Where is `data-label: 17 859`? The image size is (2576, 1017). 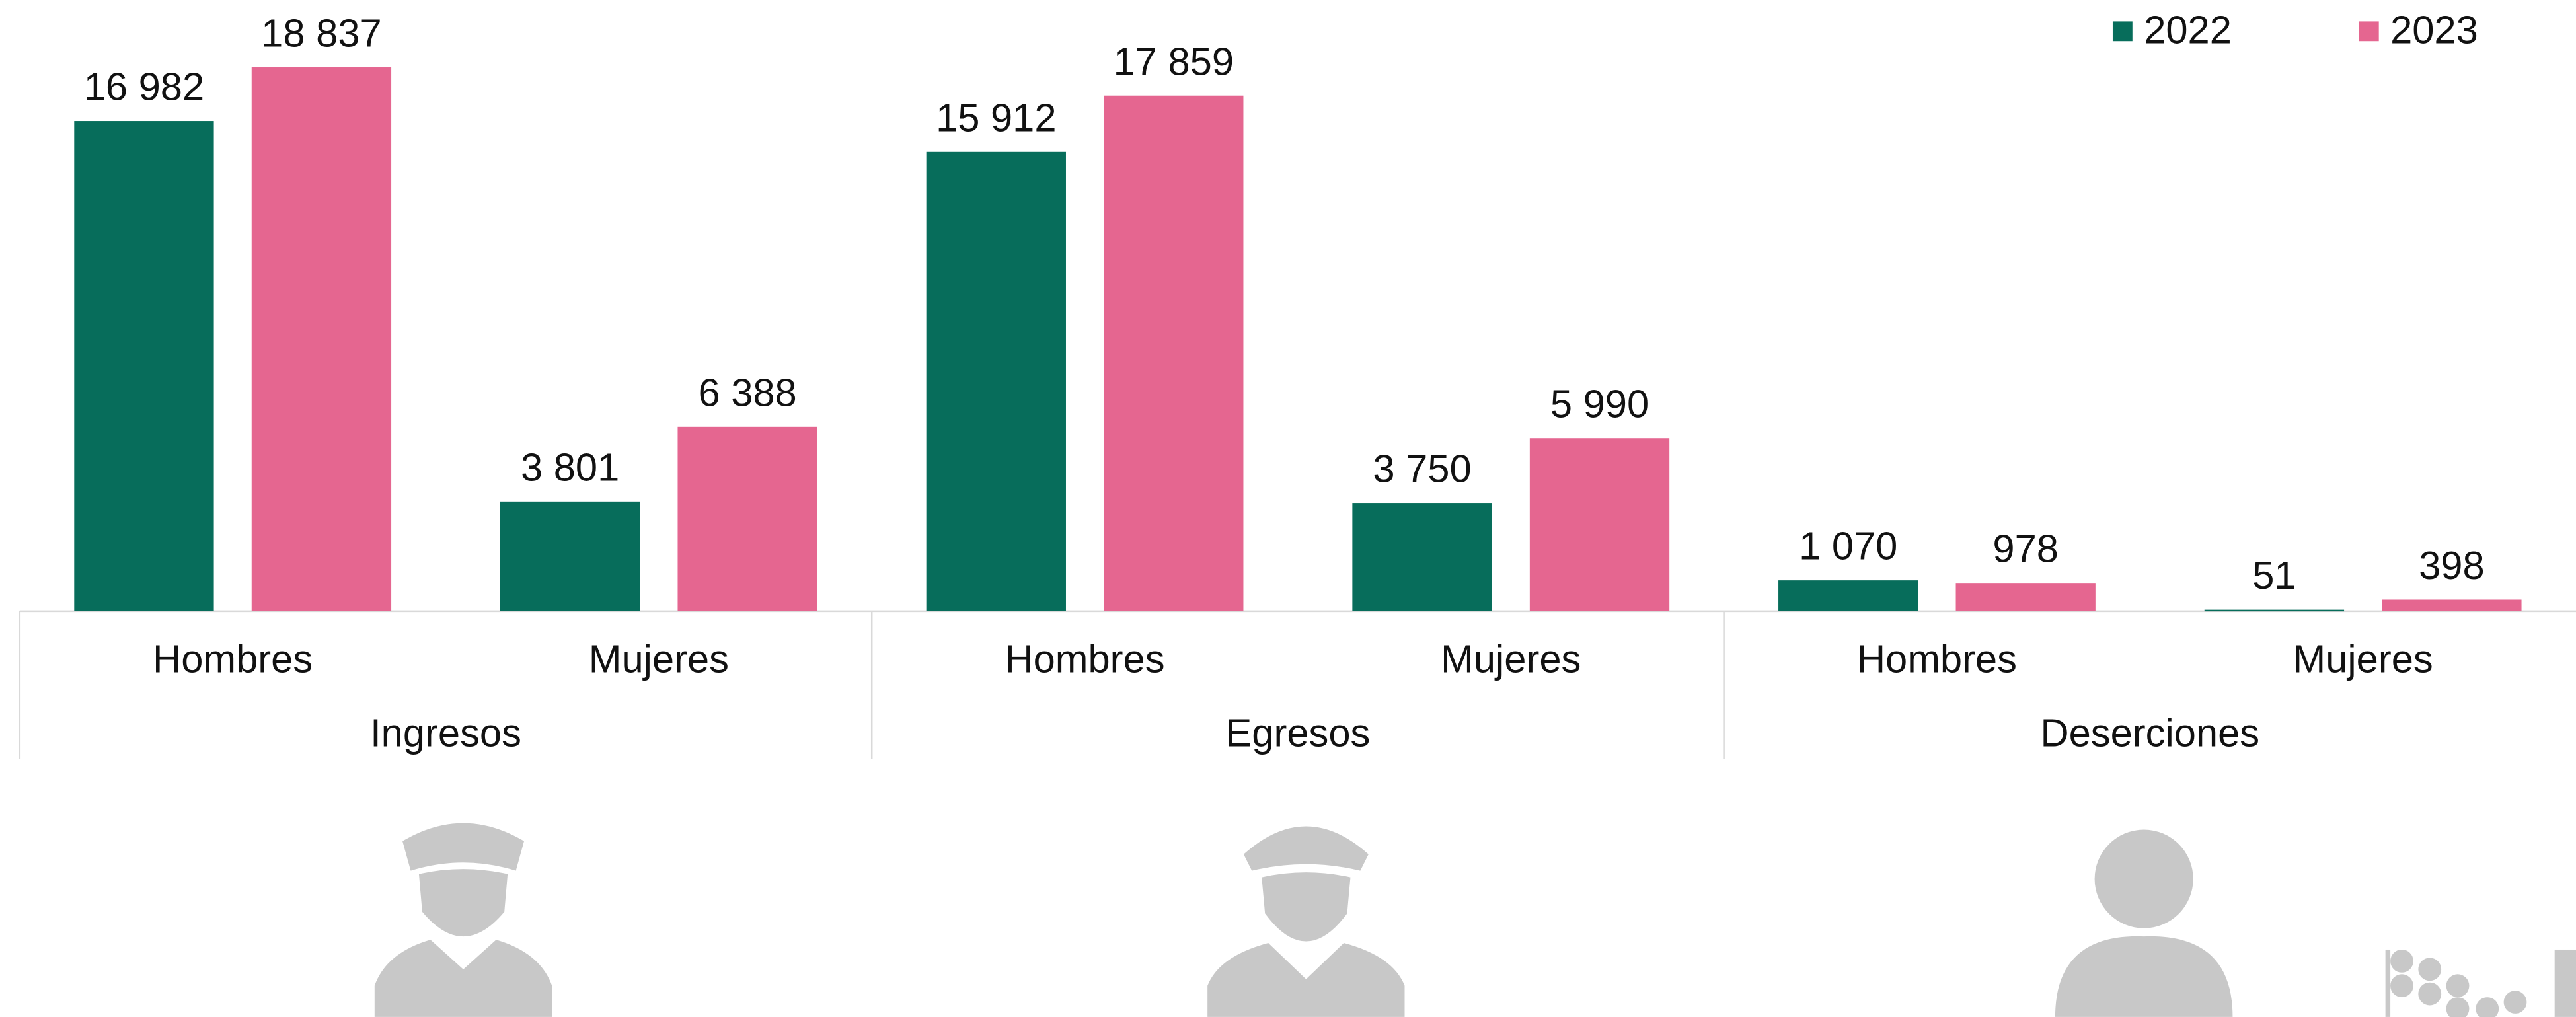 data-label: 17 859 is located at coordinates (1174, 61).